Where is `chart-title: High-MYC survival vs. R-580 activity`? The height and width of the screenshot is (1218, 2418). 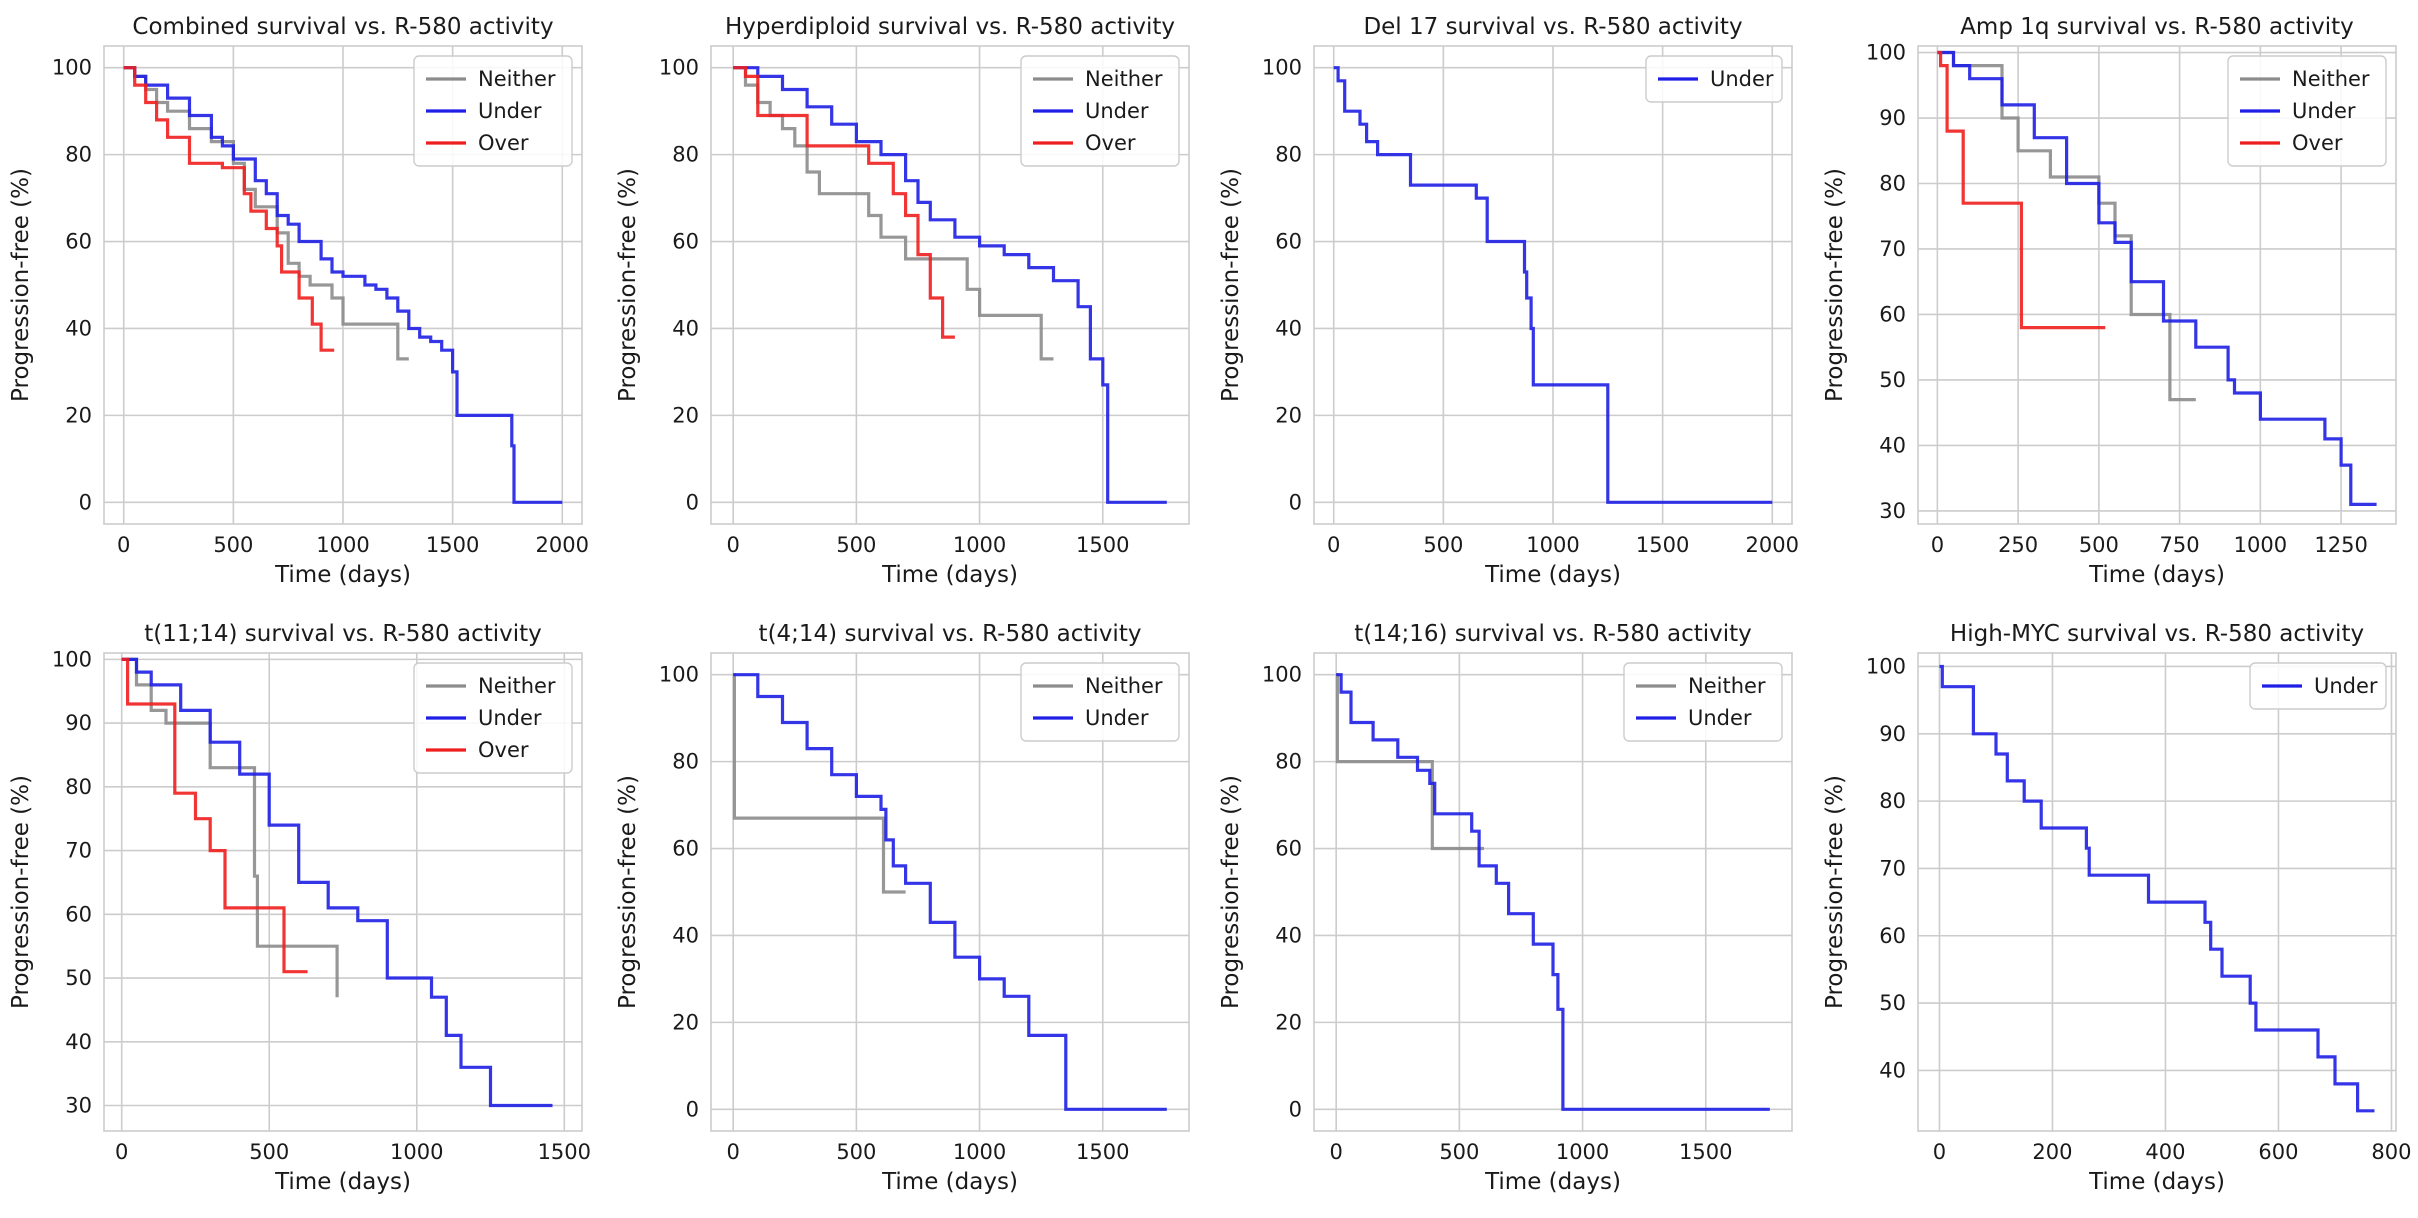 chart-title: High-MYC survival vs. R-580 activity is located at coordinates (2157, 634).